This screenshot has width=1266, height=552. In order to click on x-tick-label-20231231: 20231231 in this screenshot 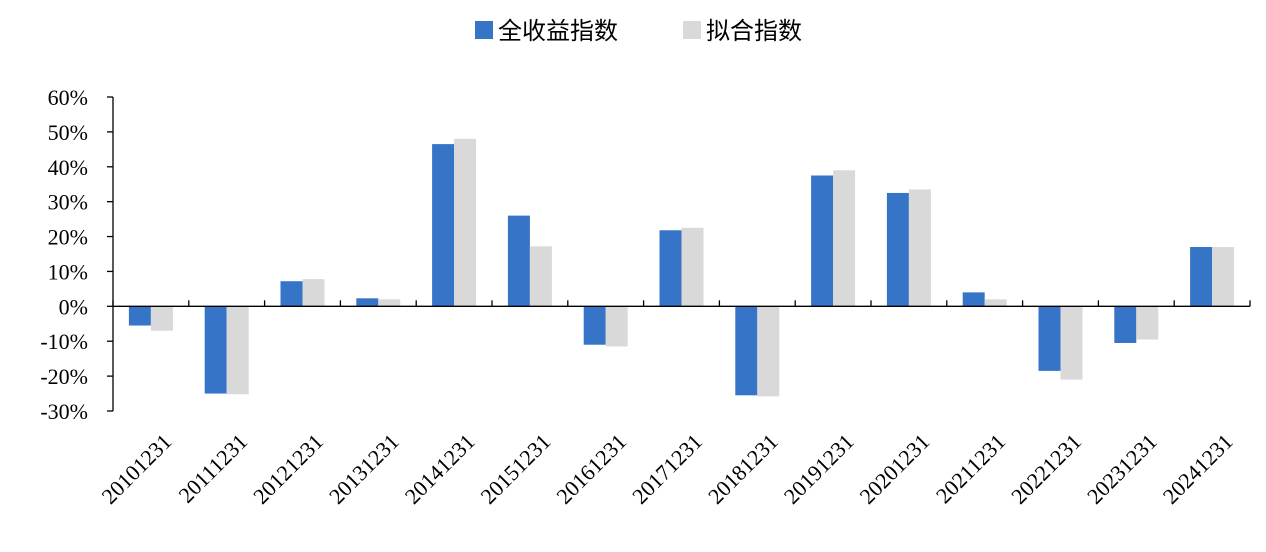, I will do `click(1122, 469)`.